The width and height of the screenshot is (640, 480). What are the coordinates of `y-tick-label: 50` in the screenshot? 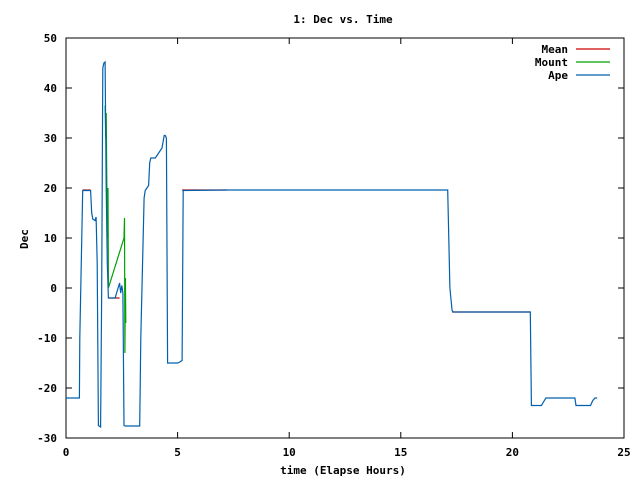 It's located at (50, 38).